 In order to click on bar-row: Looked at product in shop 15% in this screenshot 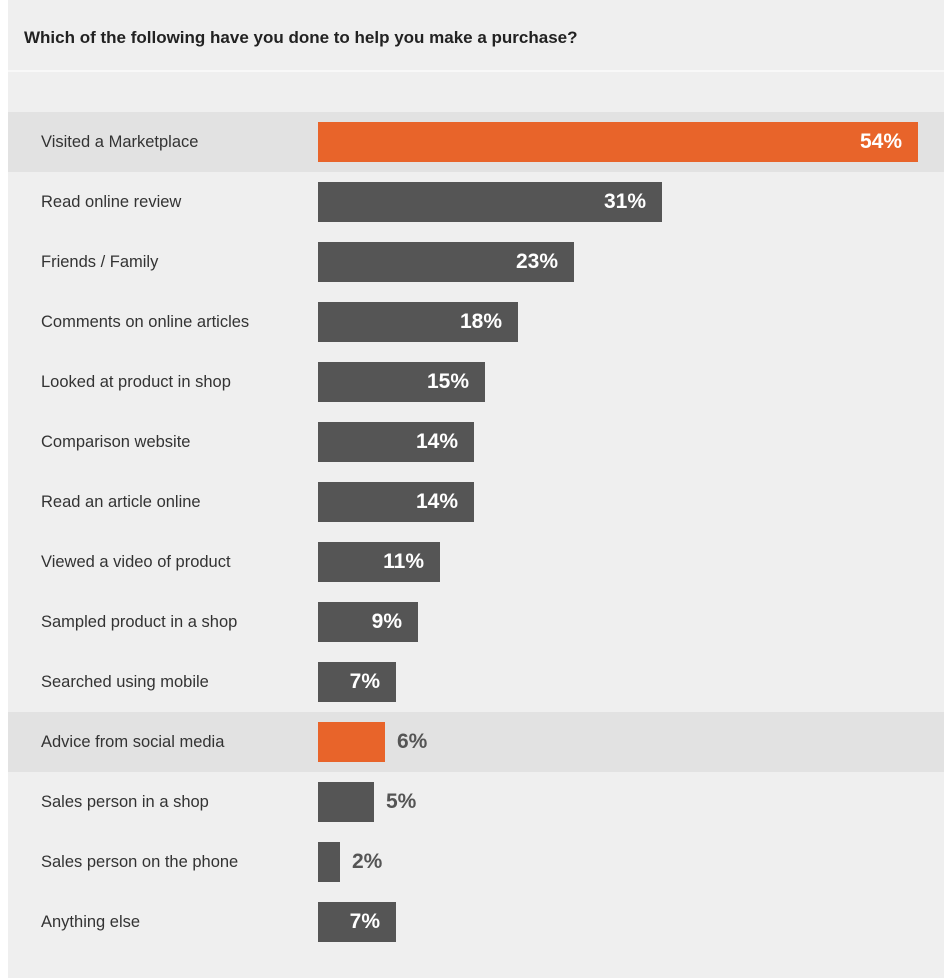, I will do `click(476, 382)`.